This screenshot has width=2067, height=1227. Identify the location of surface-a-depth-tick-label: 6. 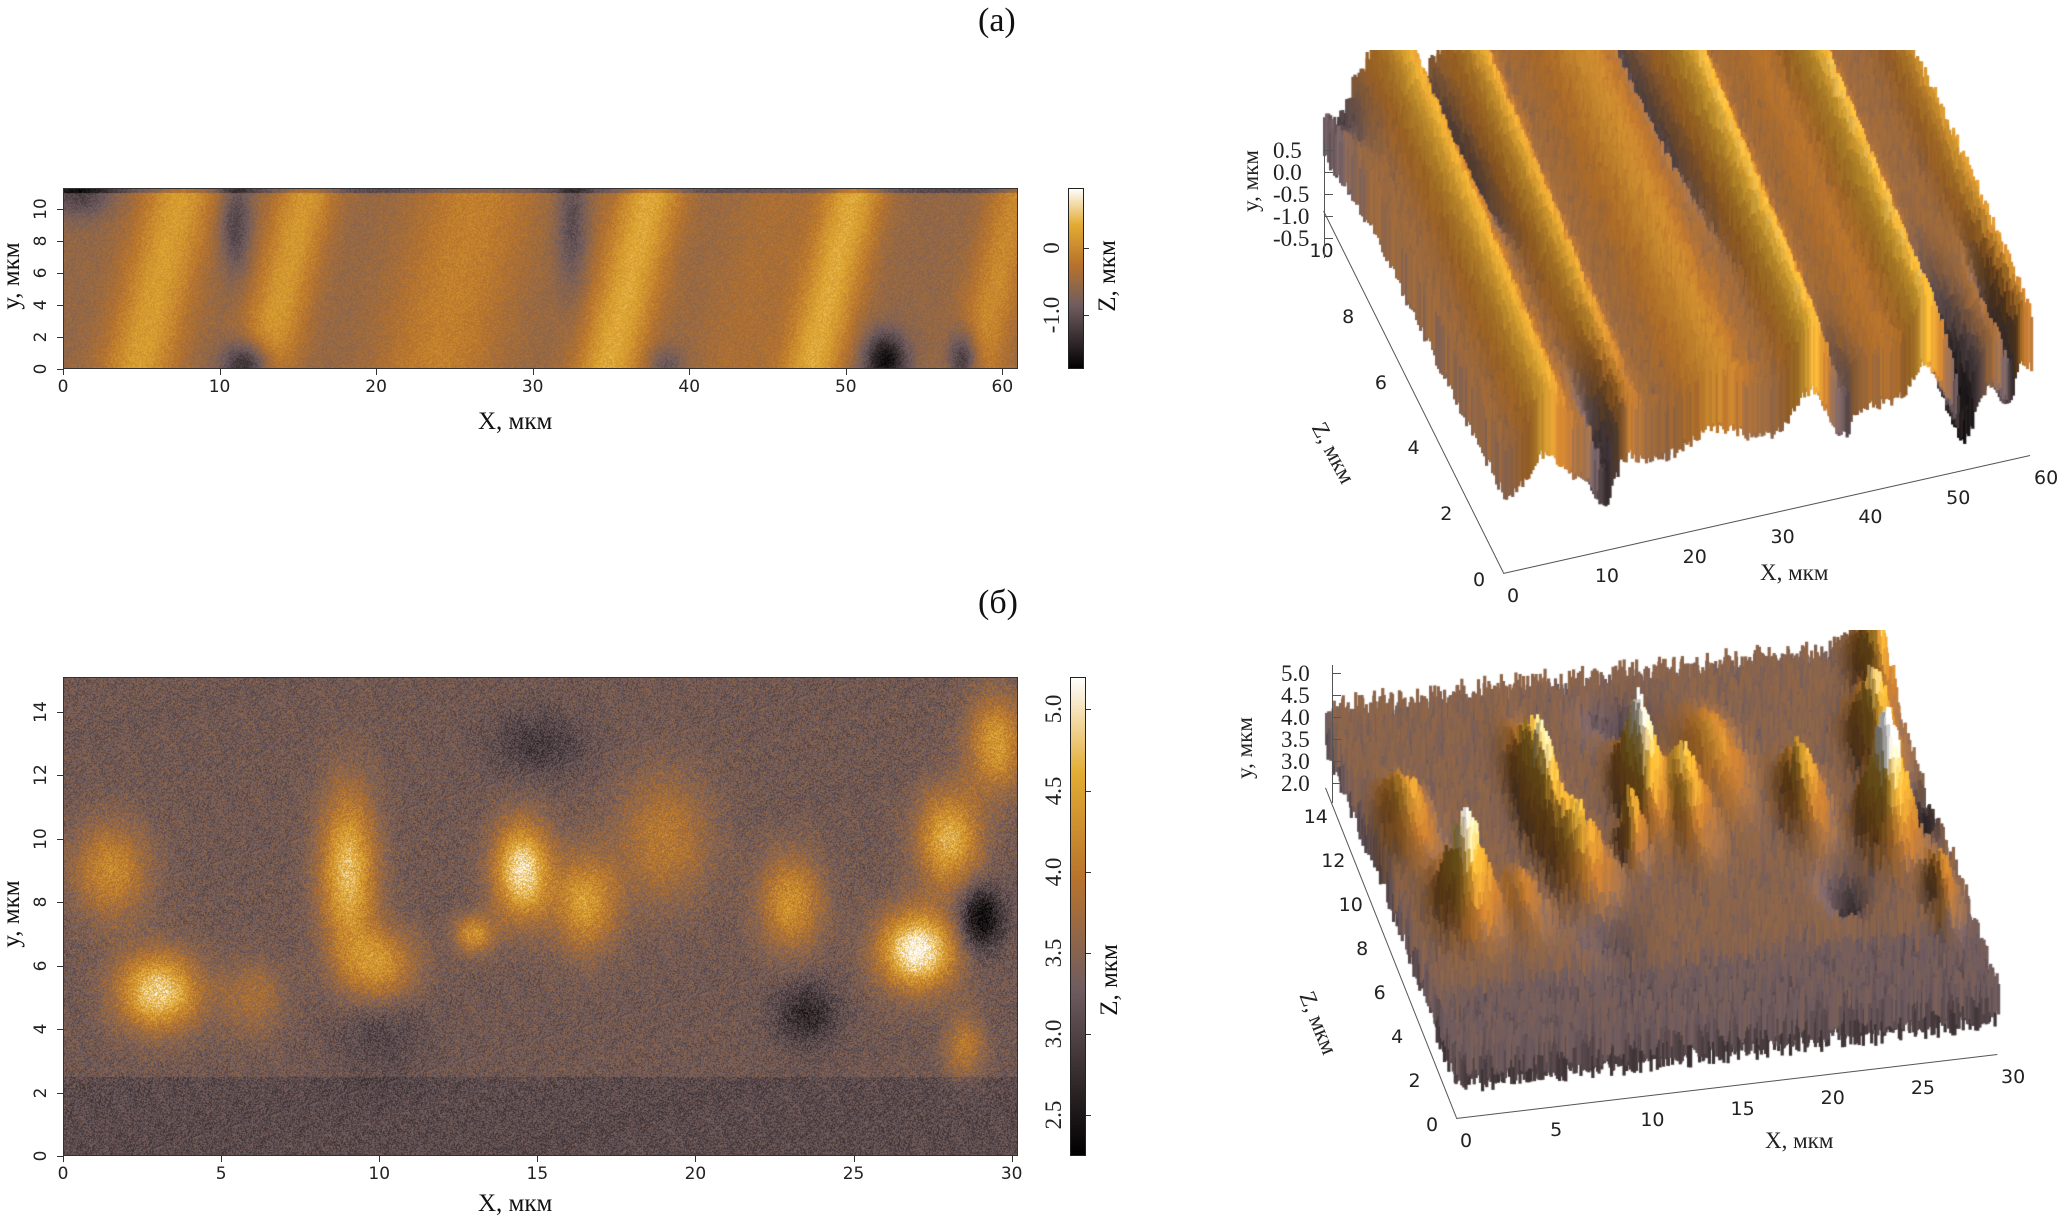
(1380, 382).